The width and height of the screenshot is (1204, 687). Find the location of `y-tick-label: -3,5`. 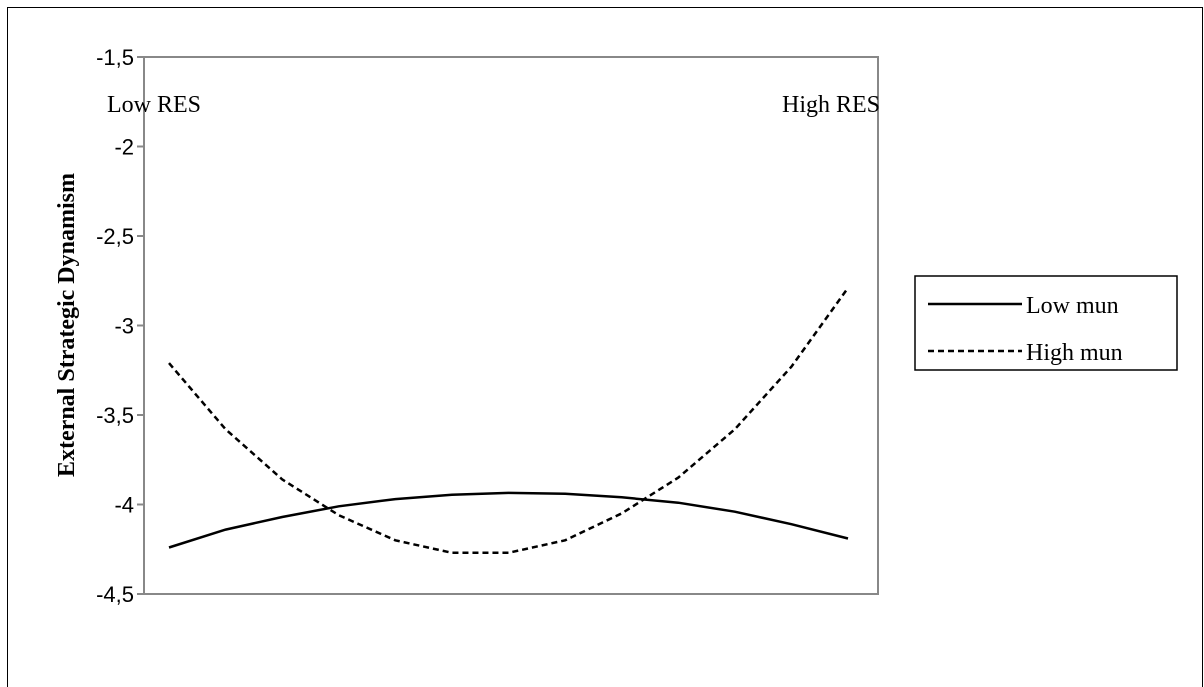

y-tick-label: -3,5 is located at coordinates (115, 415).